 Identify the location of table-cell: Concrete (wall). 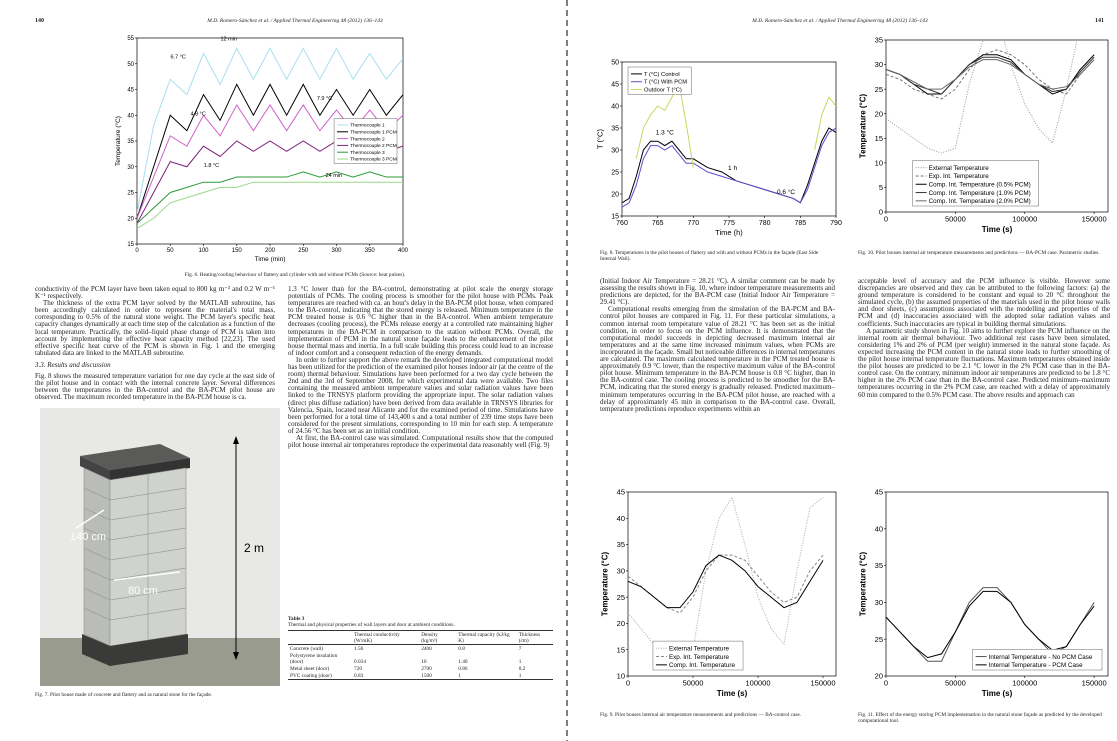
(307, 648).